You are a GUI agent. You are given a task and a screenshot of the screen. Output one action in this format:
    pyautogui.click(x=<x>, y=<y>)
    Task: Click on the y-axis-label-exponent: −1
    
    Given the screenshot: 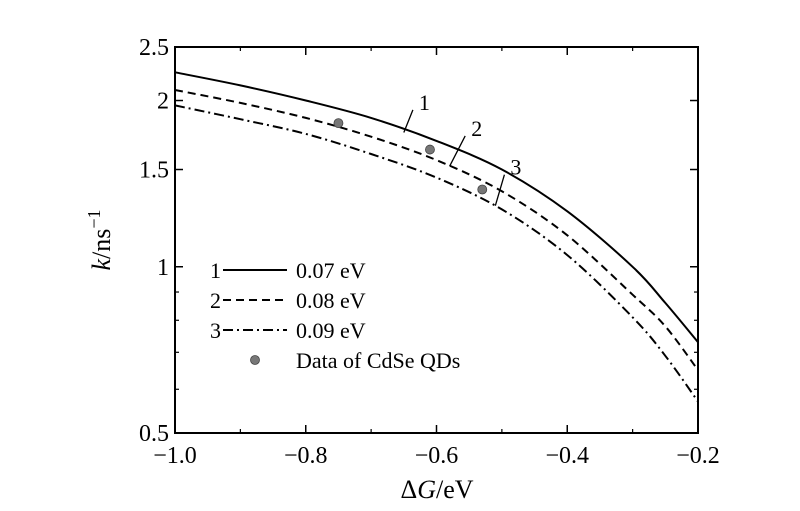 What is the action you would take?
    pyautogui.click(x=94, y=218)
    